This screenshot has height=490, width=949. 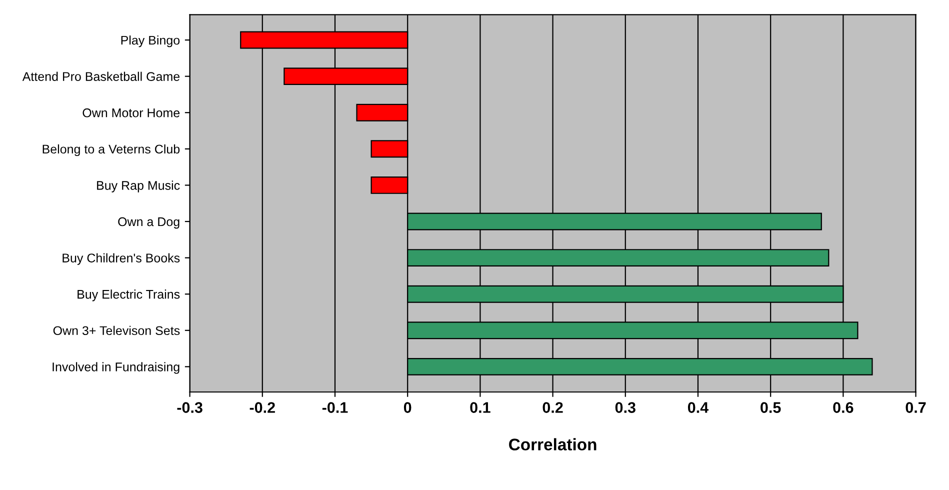 What do you see at coordinates (916, 407) in the screenshot?
I see `x-tick-label: 0.7` at bounding box center [916, 407].